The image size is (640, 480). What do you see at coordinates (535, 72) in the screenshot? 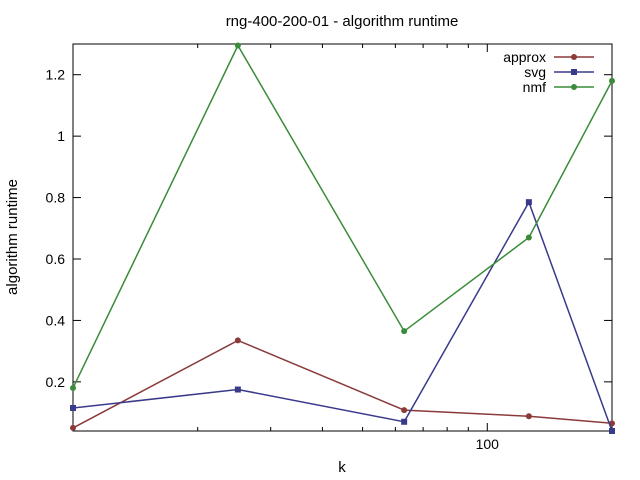
I see `legend-label-svg: svg` at bounding box center [535, 72].